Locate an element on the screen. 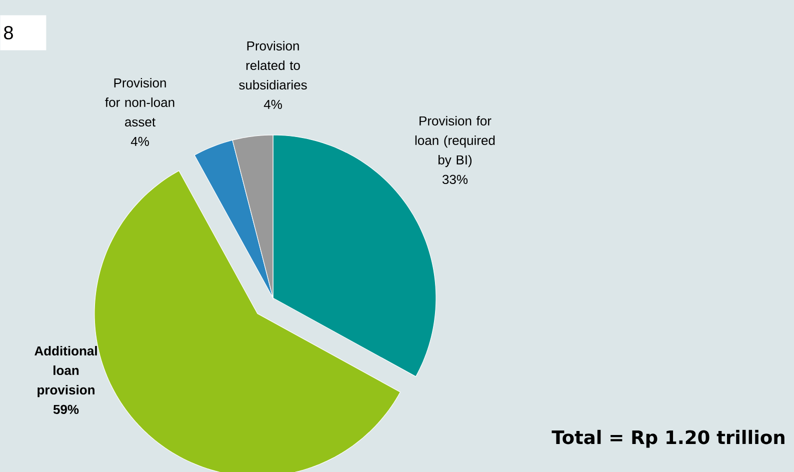  slice-label: Provision for loan (required by BI) is located at coordinates (455, 142).